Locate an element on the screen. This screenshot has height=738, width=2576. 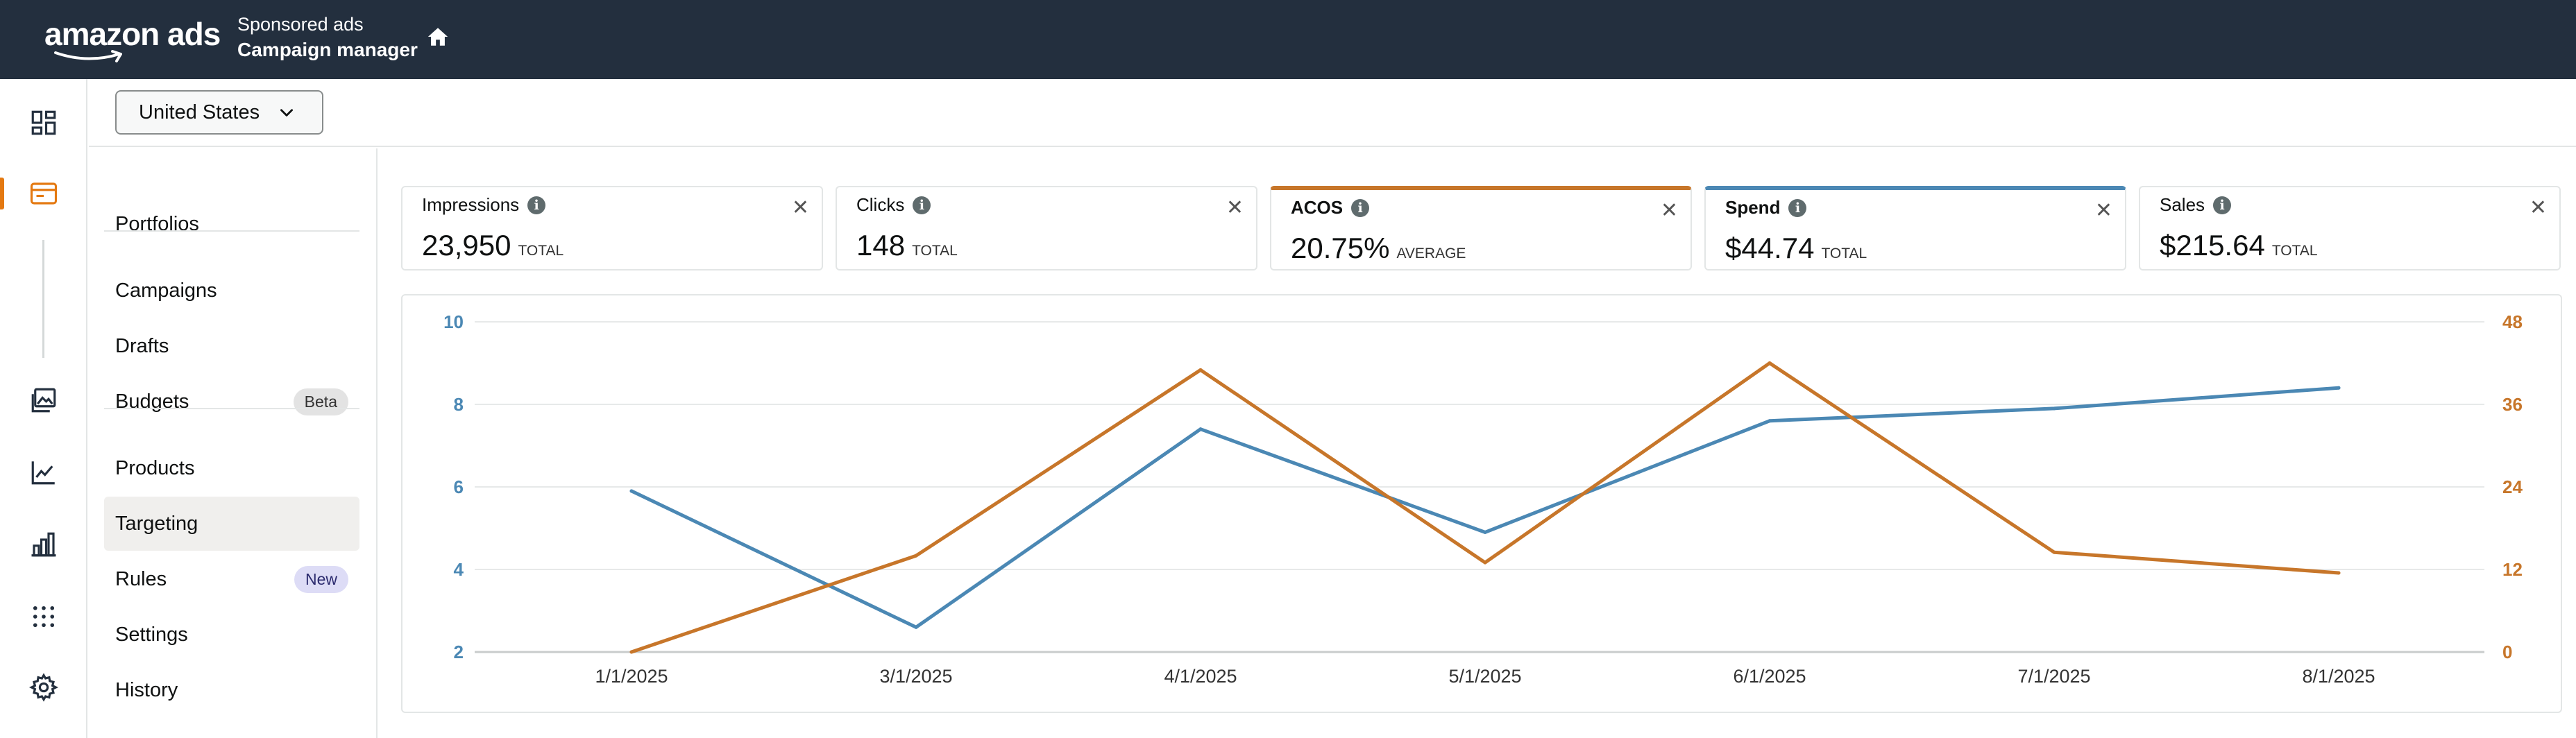
nav-item-label: Budgets is located at coordinates (152, 402).